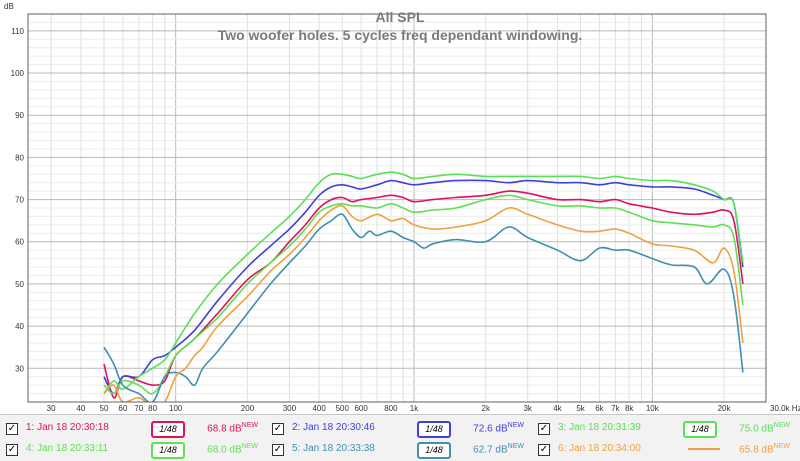 The width and height of the screenshot is (800, 461). Describe the element at coordinates (490, 429) in the screenshot. I see `legend-level-value: 72.6 dB` at that location.